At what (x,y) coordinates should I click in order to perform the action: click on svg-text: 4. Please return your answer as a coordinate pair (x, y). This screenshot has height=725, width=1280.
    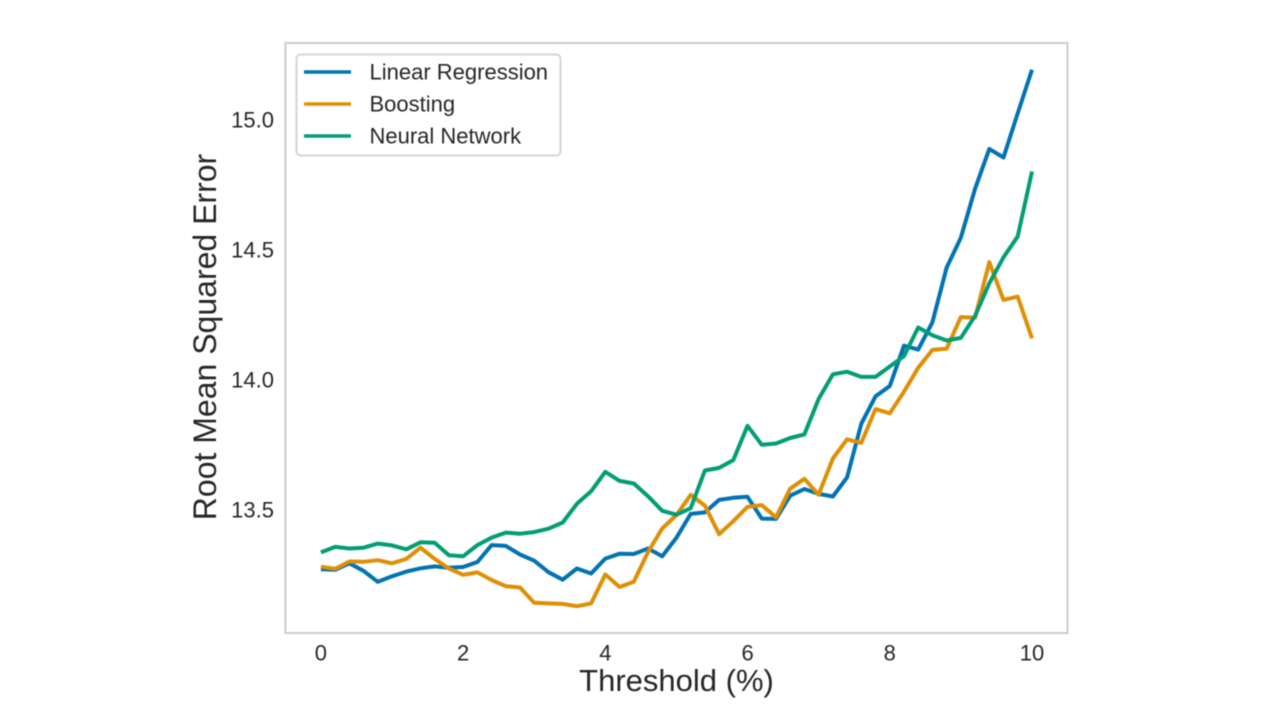
    Looking at the image, I should click on (605, 653).